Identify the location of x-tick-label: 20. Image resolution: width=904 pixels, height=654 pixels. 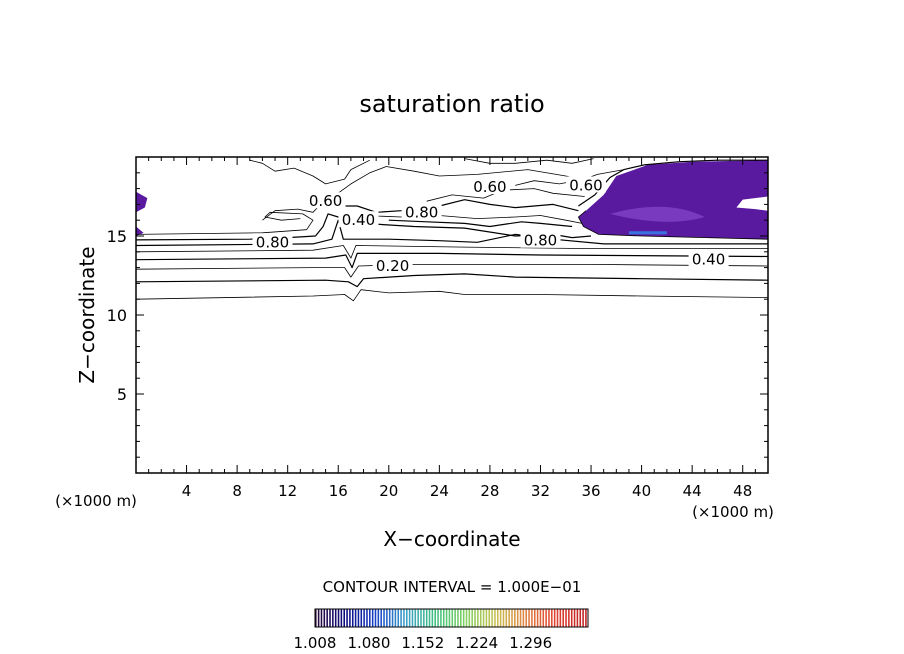
(388, 491).